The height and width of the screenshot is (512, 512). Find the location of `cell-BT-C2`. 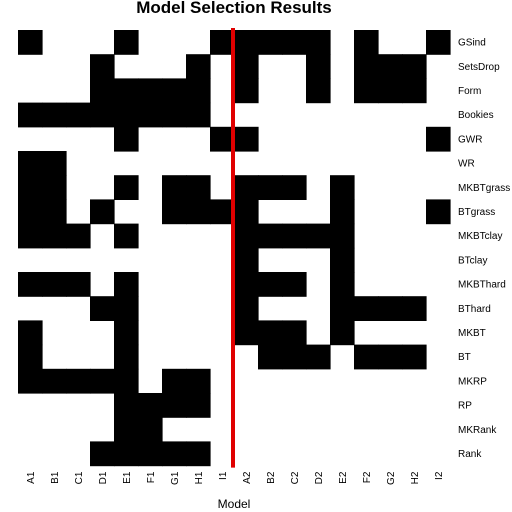

cell-BT-C2 is located at coordinates (294, 357).